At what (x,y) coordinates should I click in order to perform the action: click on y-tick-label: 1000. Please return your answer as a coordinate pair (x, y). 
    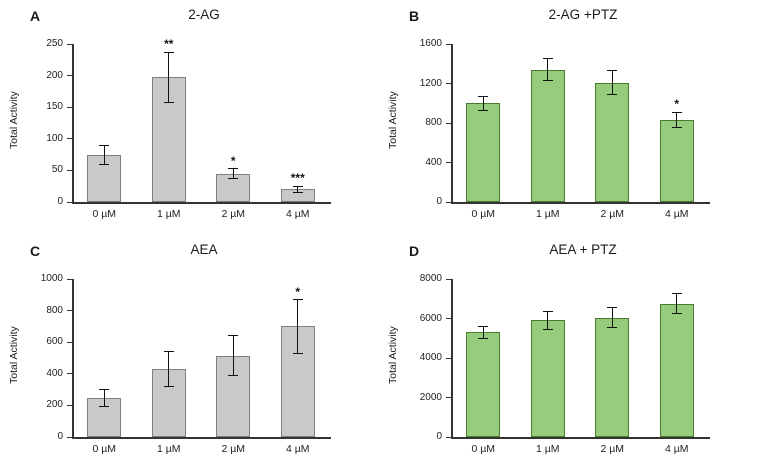
    Looking at the image, I should click on (51, 278).